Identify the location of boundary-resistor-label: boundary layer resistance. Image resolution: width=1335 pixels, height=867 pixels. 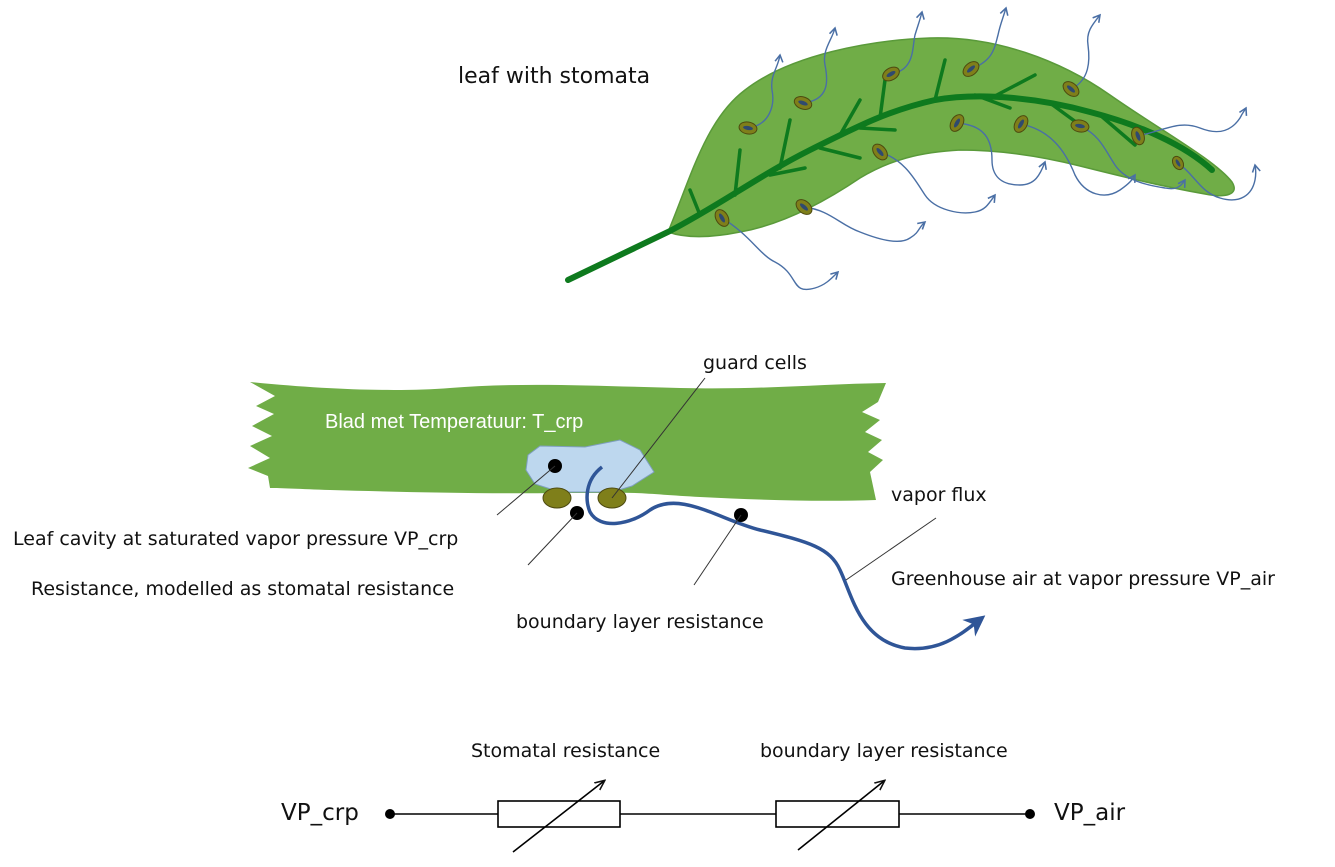
(884, 751).